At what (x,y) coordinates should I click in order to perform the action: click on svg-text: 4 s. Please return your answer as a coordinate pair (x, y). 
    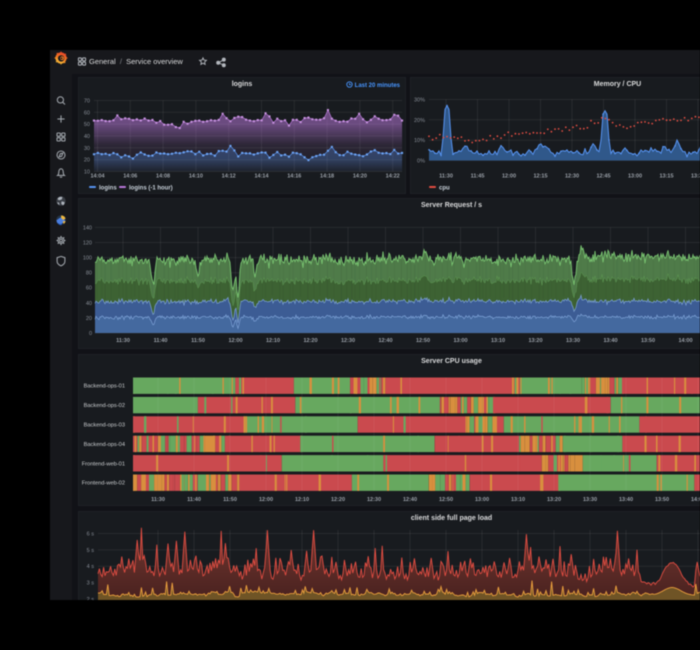
    Looking at the image, I should click on (91, 567).